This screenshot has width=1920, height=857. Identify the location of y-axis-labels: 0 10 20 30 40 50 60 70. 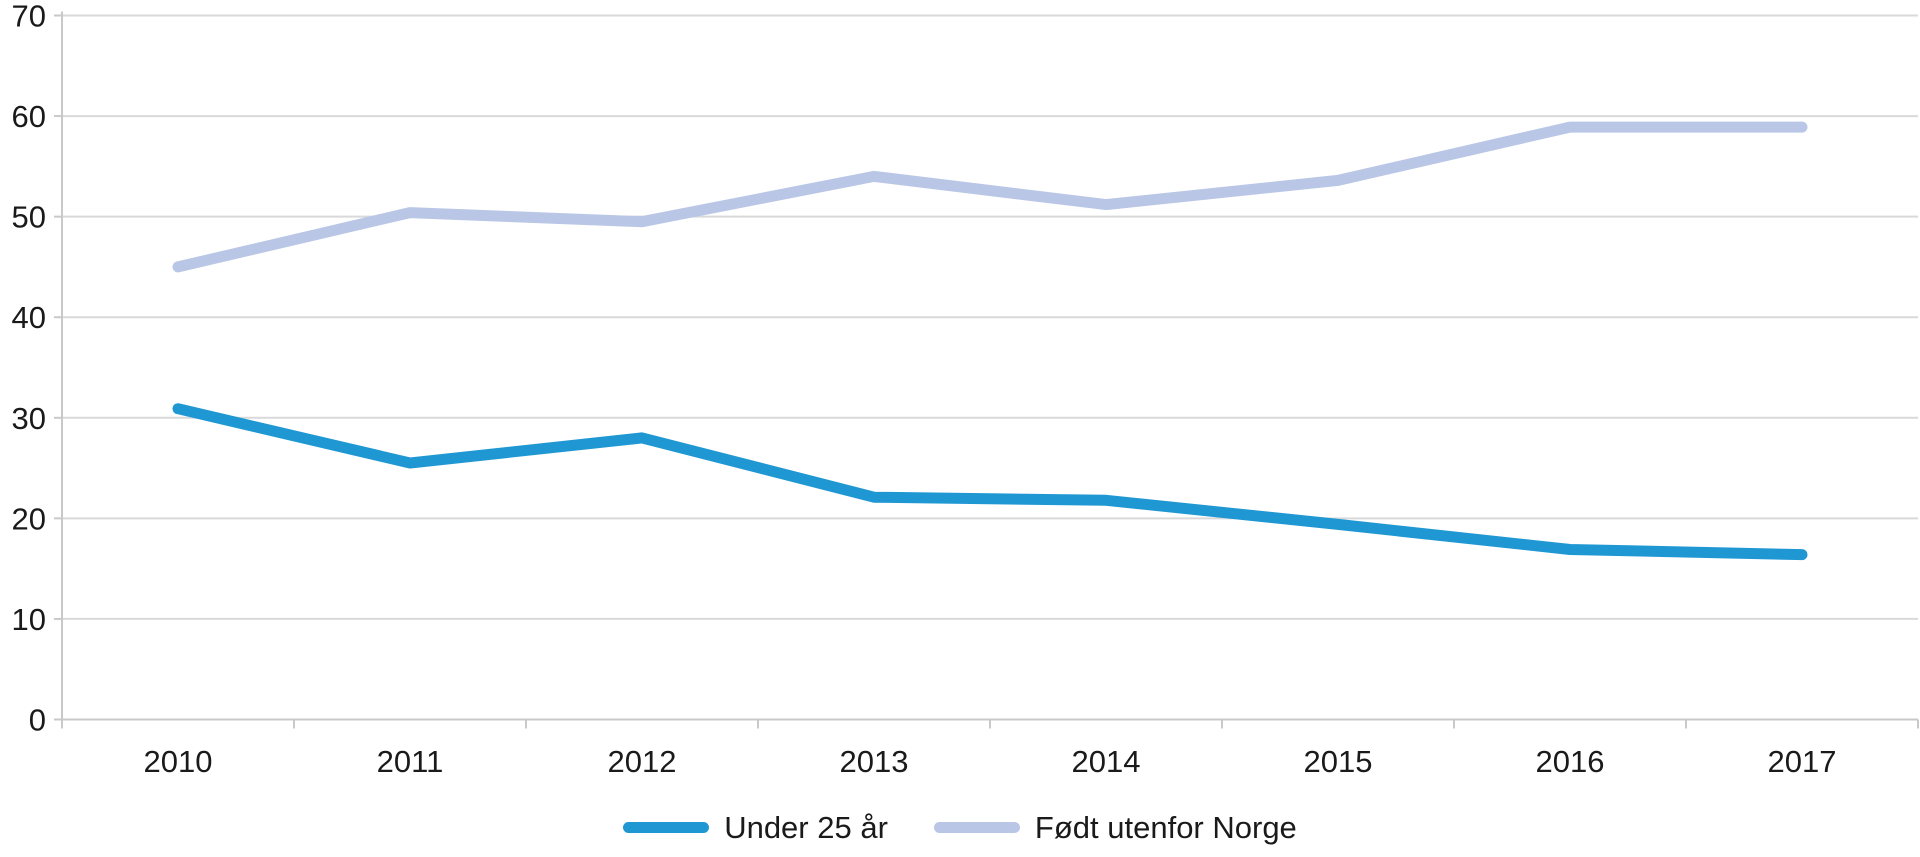
(29, 369).